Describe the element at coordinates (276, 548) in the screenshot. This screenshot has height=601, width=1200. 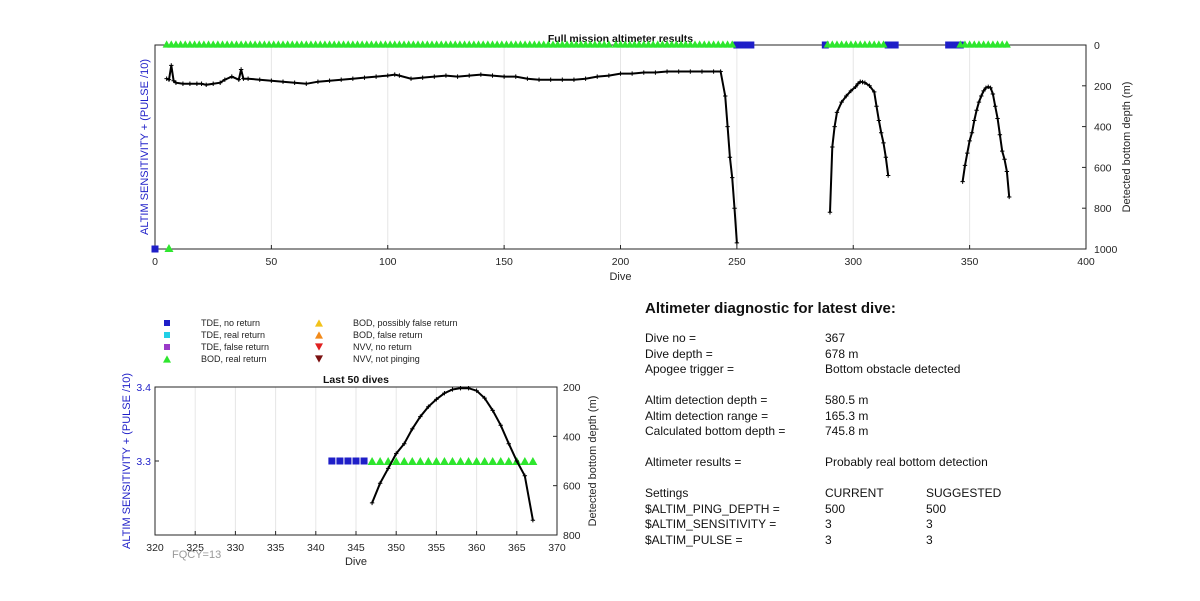
I see `x-tick-label: 335` at that location.